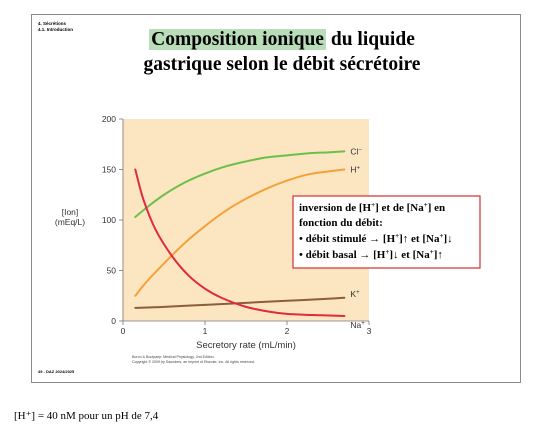 Image resolution: width=546 pixels, height=439 pixels. Describe the element at coordinates (240, 184) in the screenshot. I see `series-line-cl` at that location.